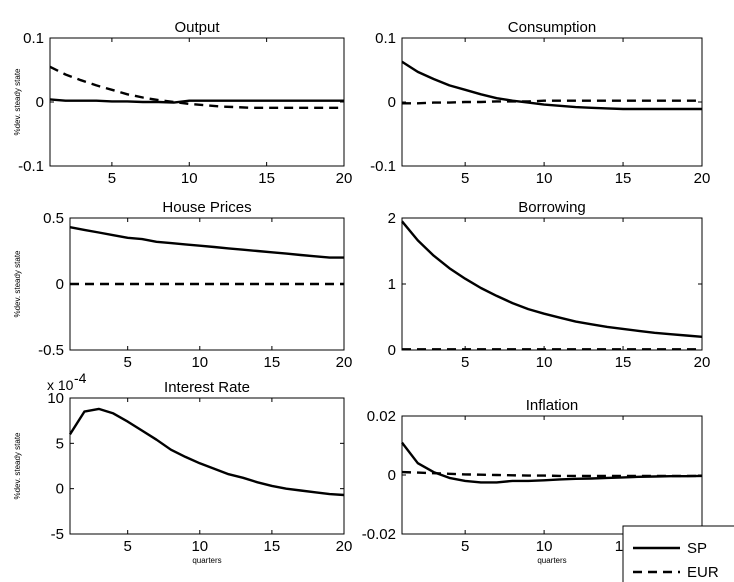 Image resolution: width=734 pixels, height=582 pixels. What do you see at coordinates (206, 207) in the screenshot?
I see `panel-title: House Prices` at bounding box center [206, 207].